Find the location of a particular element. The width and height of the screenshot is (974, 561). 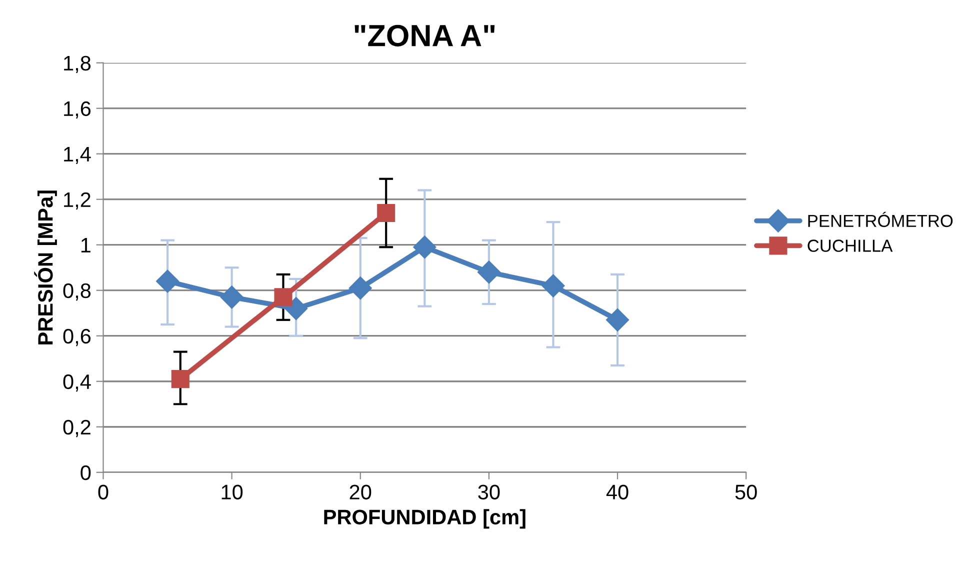

x-tick-label: 40 is located at coordinates (617, 492).